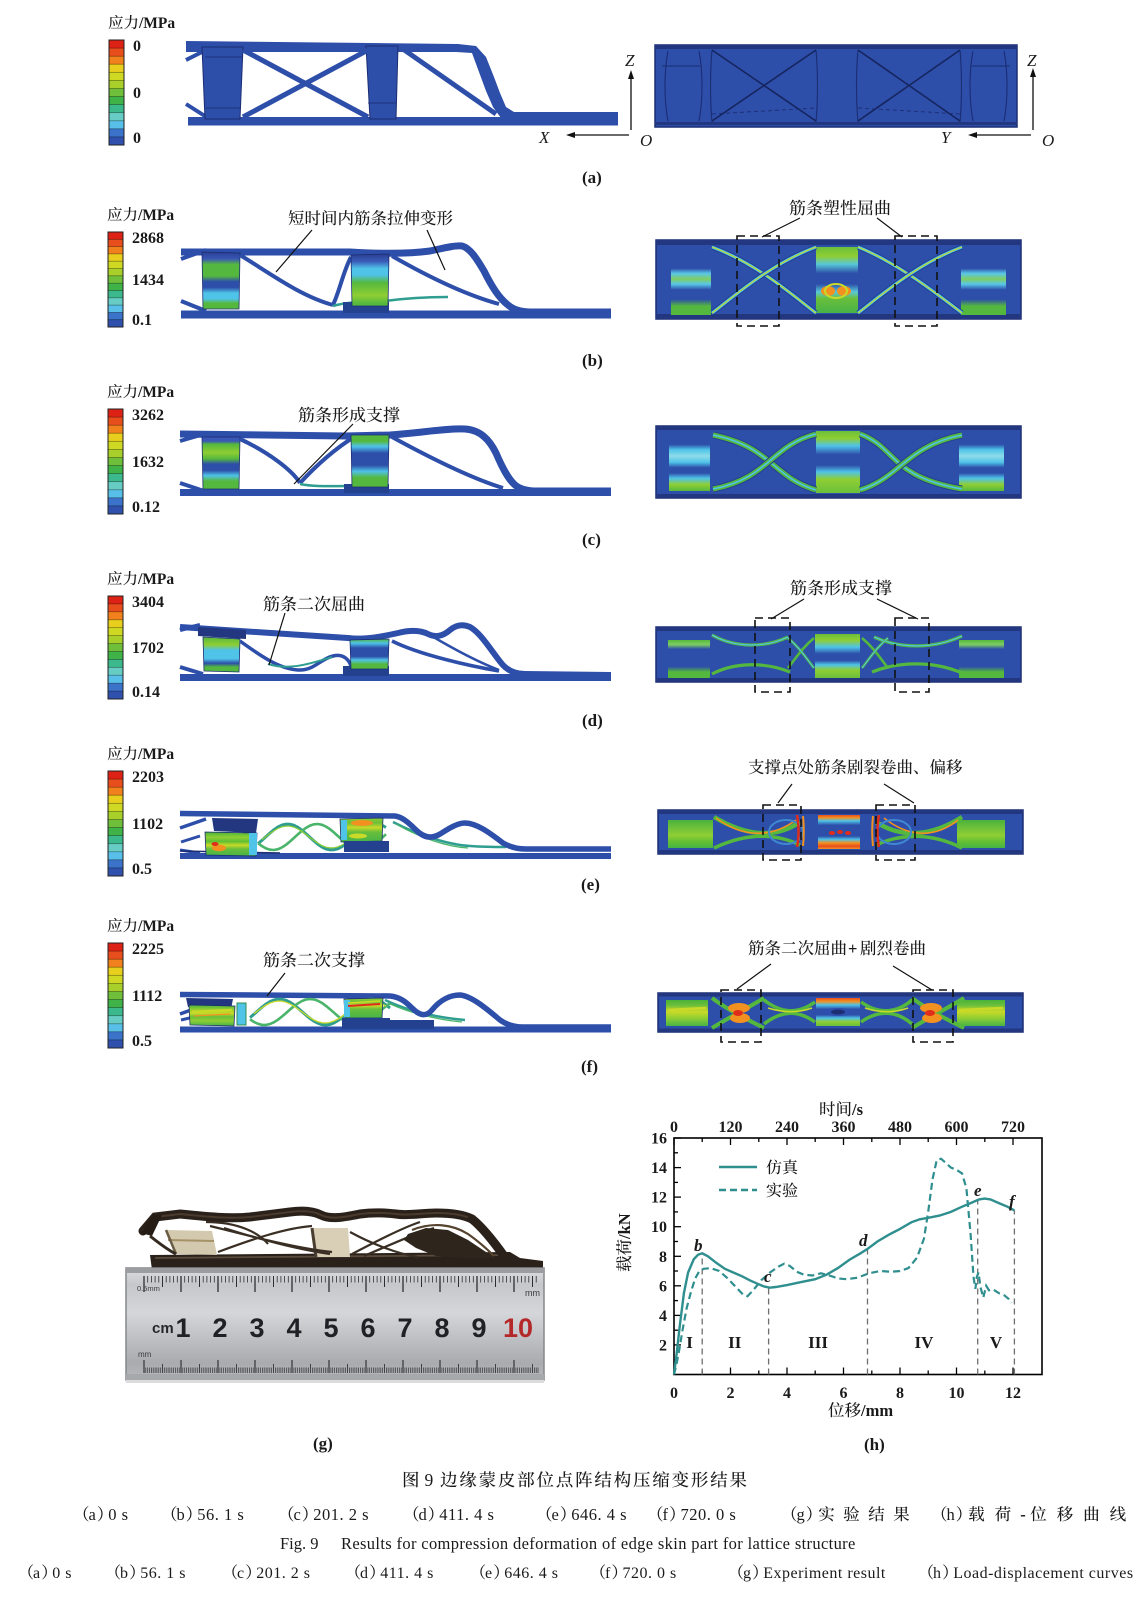 The height and width of the screenshot is (1605, 1146). What do you see at coordinates (937, 1573) in the screenshot?
I see `svg-text: h` at bounding box center [937, 1573].